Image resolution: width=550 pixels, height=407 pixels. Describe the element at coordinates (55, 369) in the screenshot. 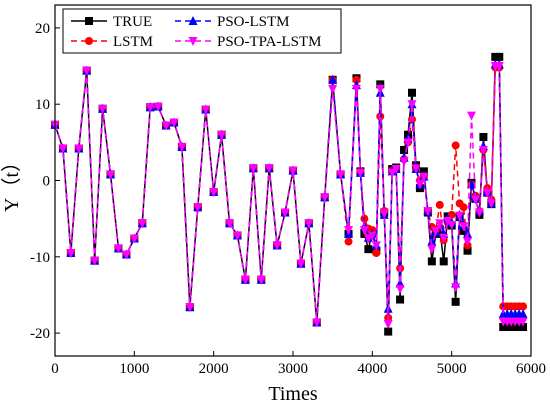

I see `x-tick-label: 0` at that location.